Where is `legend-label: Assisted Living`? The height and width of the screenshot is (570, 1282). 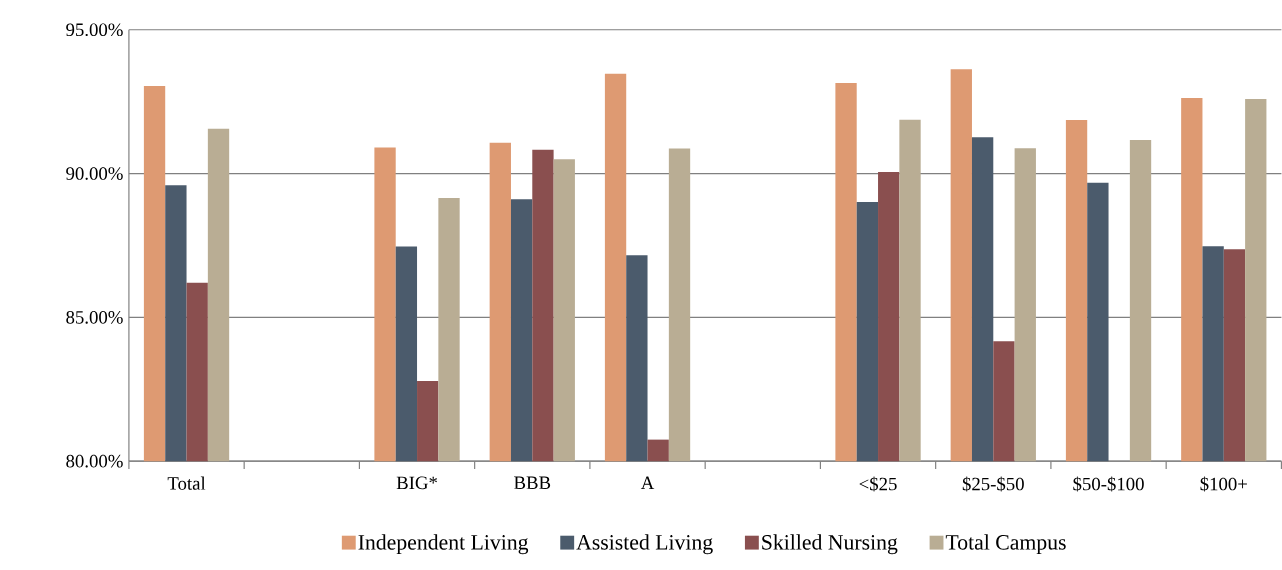 legend-label: Assisted Living is located at coordinates (644, 544).